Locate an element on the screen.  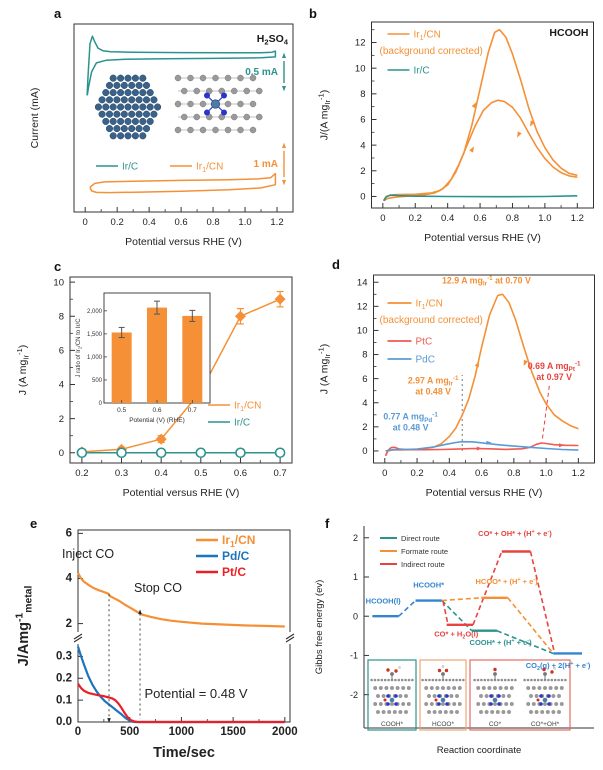
x-tick-label: 0 is located at coordinates (85, 222).